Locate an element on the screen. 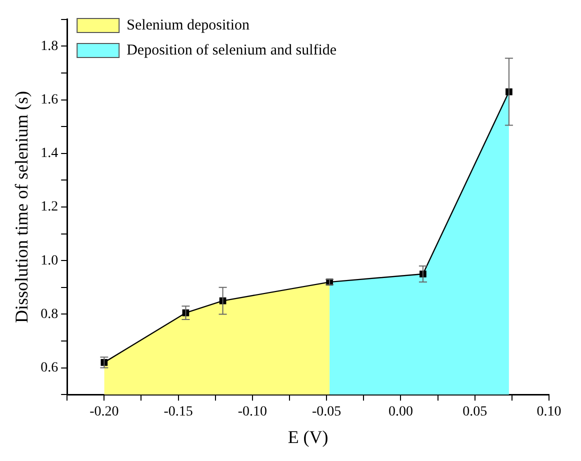  y-tick-label: 0.6 is located at coordinates (49, 368).